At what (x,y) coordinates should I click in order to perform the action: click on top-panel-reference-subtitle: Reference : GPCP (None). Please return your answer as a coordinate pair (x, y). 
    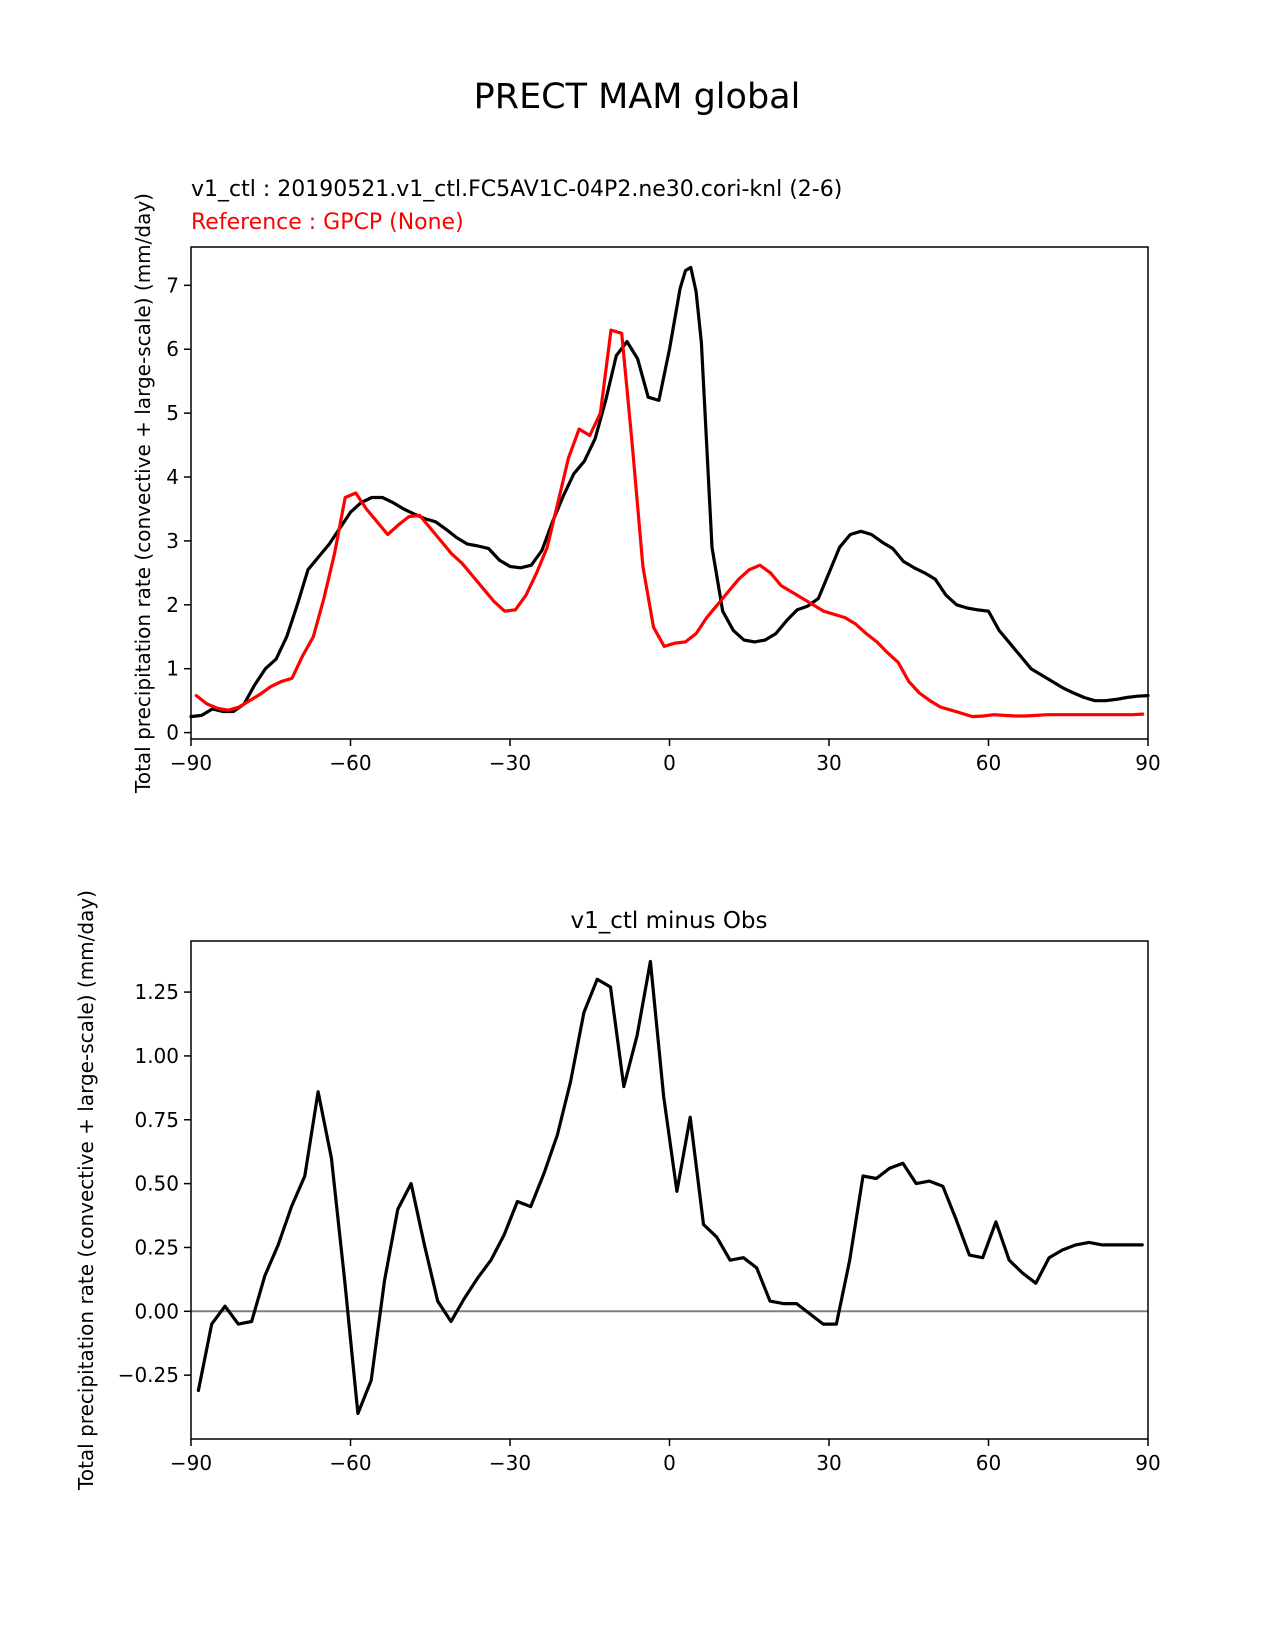
    Looking at the image, I should click on (327, 222).